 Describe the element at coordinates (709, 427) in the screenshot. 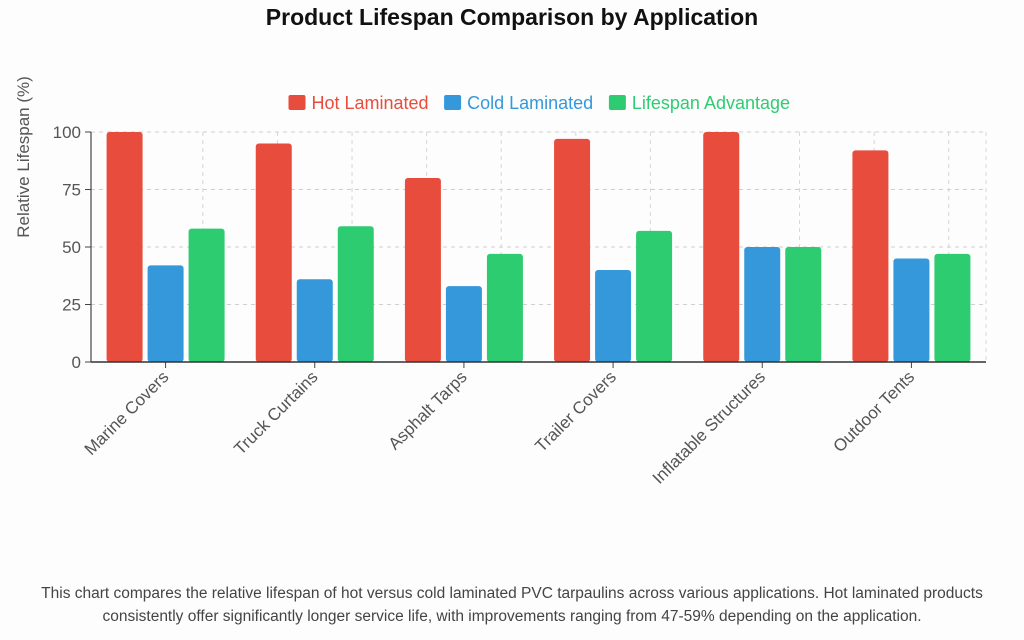

I see `x-tick-label: Inflatable Structures` at that location.